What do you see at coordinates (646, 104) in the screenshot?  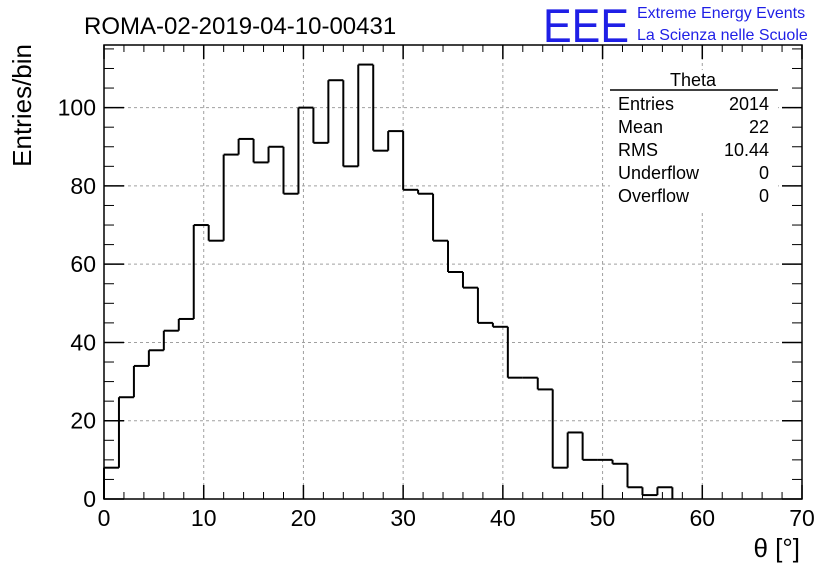 I see `stats-label-entries: Entries` at bounding box center [646, 104].